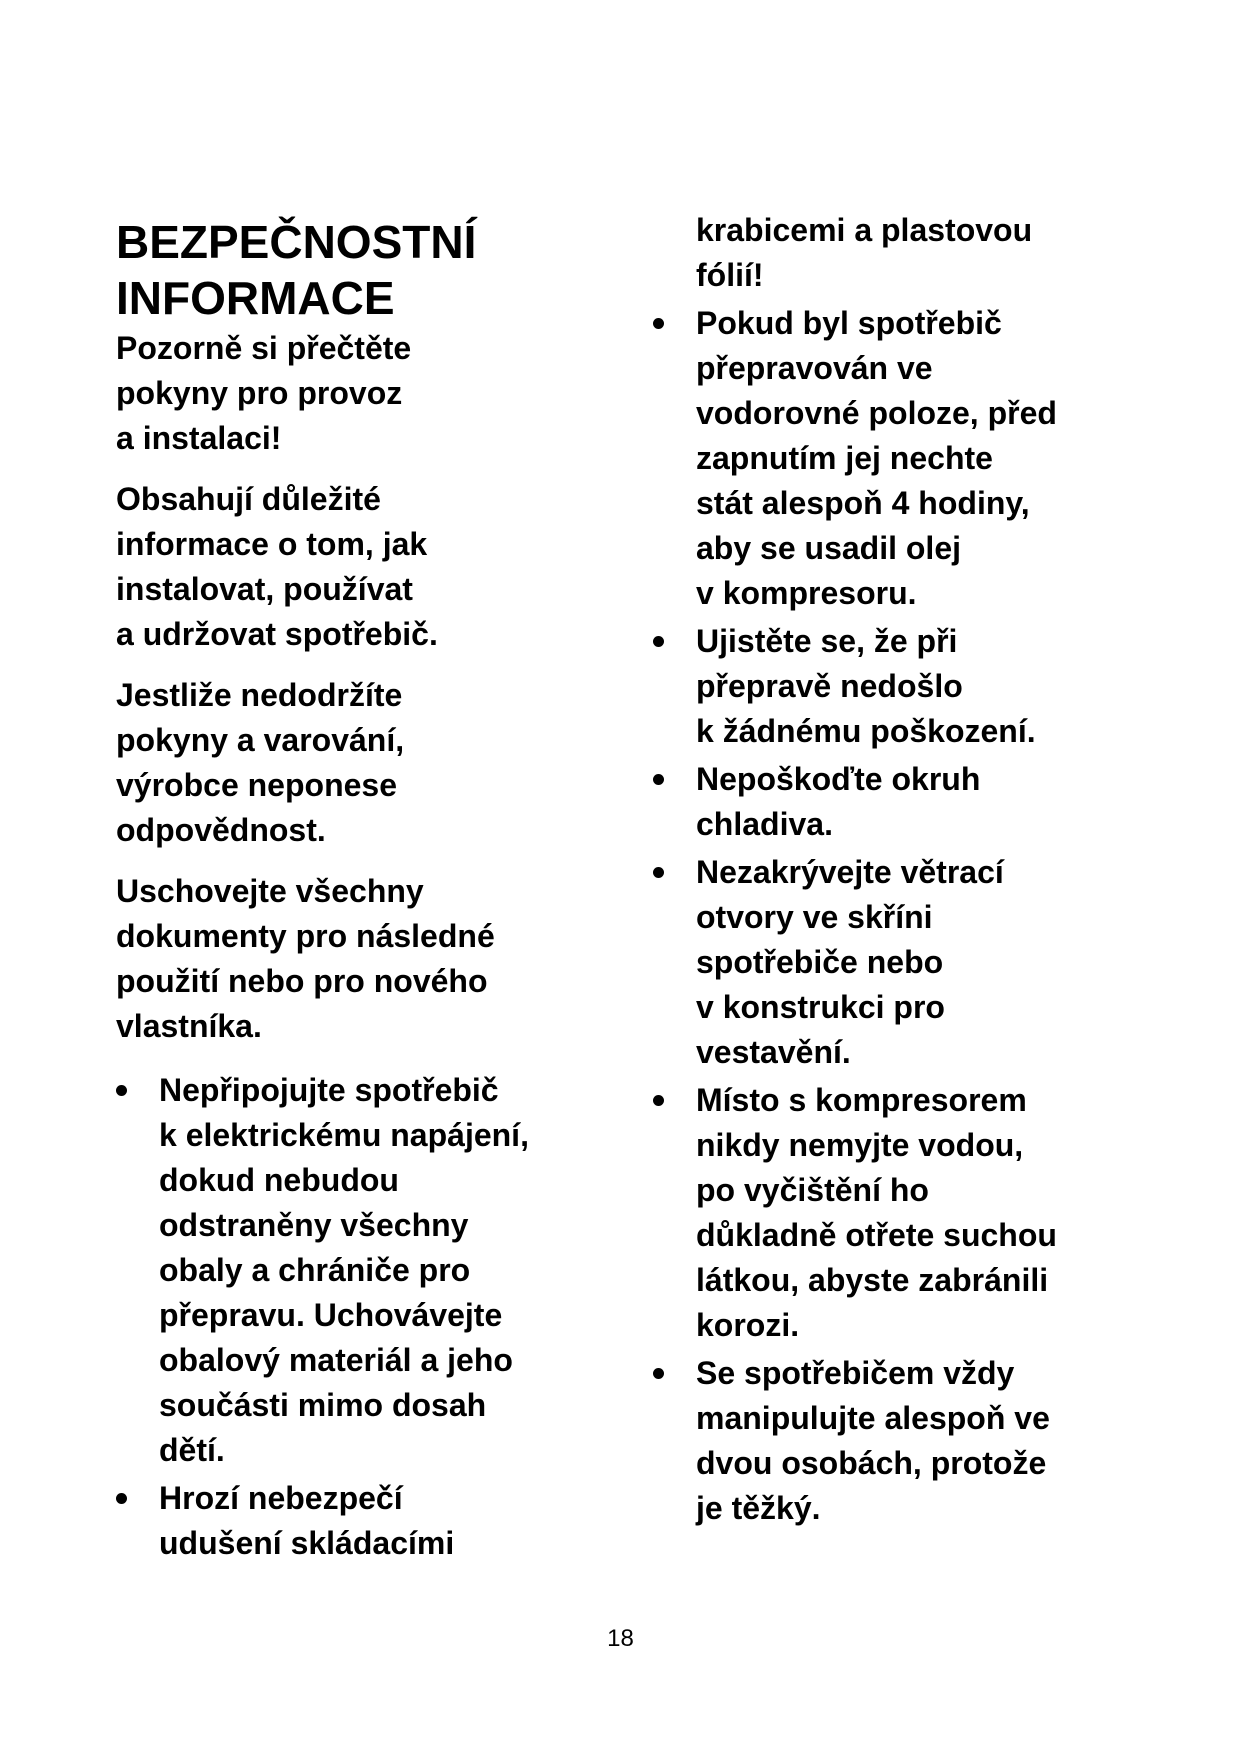 The width and height of the screenshot is (1241, 1754). Describe the element at coordinates (281, 1498) in the screenshot. I see `text-line: Hrozí nebezpečí` at that location.